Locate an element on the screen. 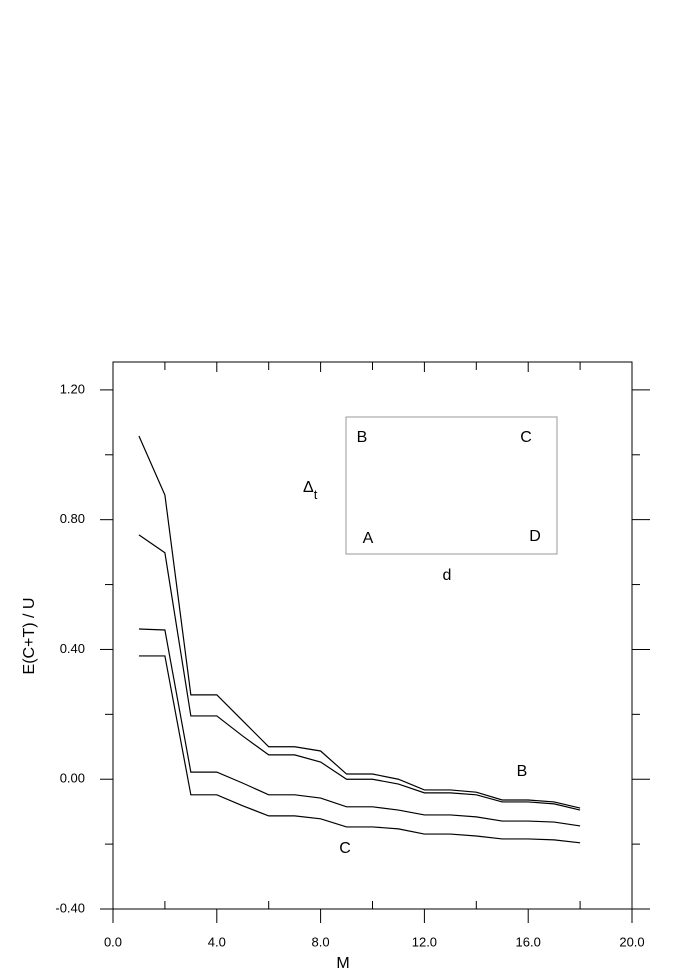 The height and width of the screenshot is (980, 681). x-axis-label: M is located at coordinates (342, 963).